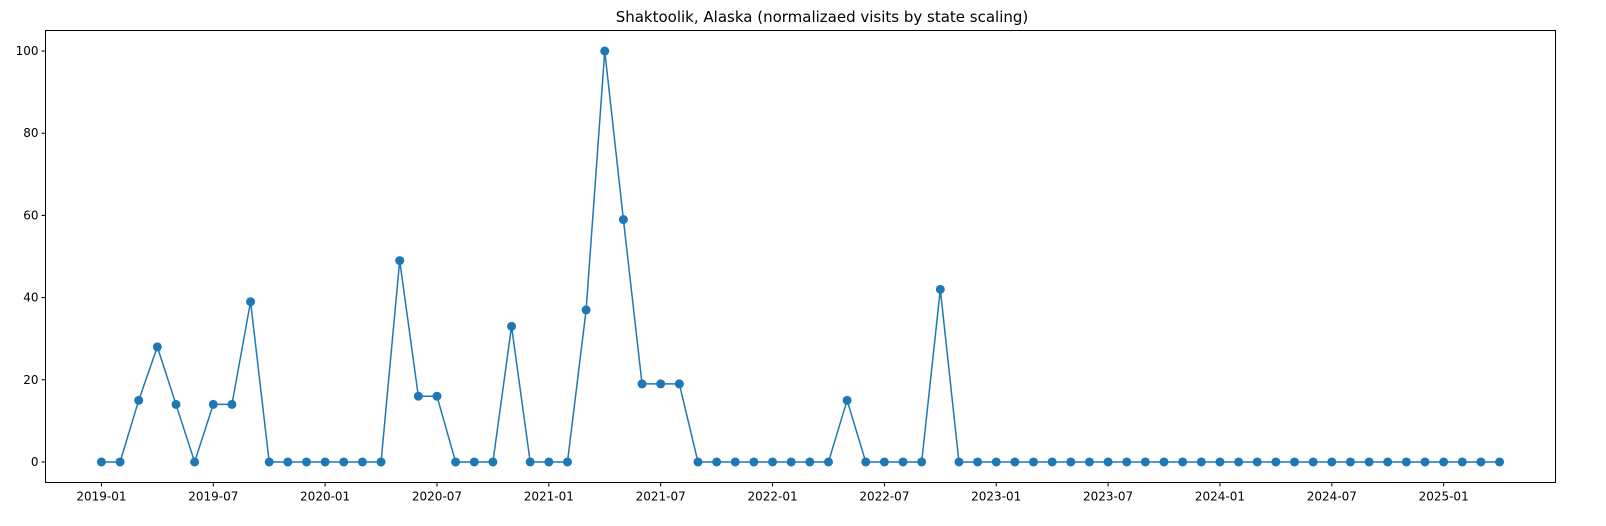  Describe the element at coordinates (996, 497) in the screenshot. I see `x-tick-label: 2023-01` at that location.